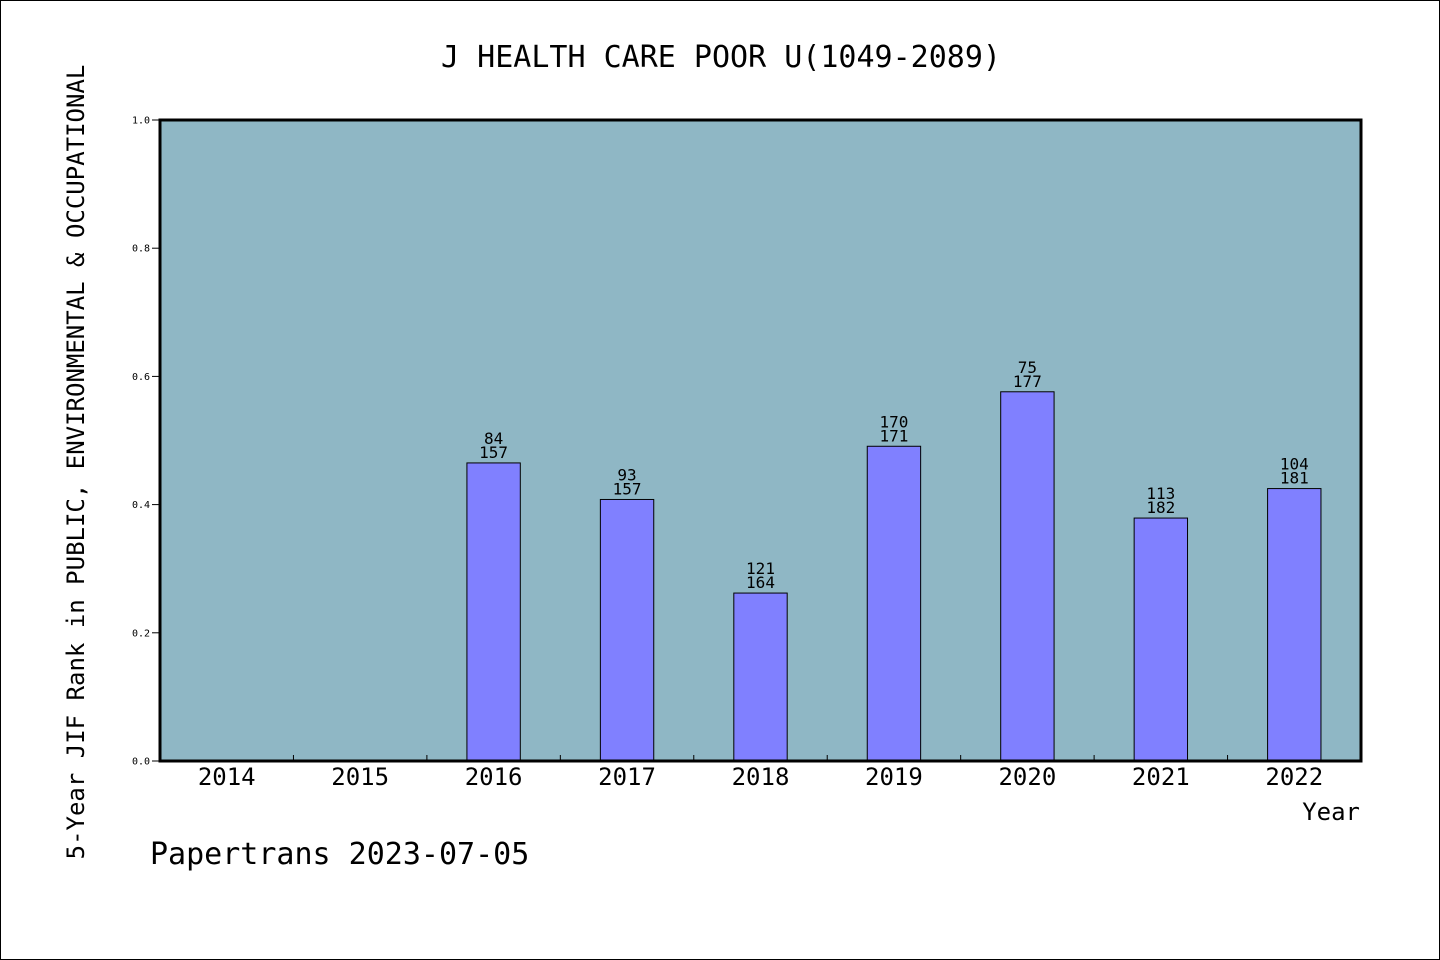 Image resolution: width=1440 pixels, height=960 pixels. What do you see at coordinates (1294, 625) in the screenshot?
I see `bar-2022` at bounding box center [1294, 625].